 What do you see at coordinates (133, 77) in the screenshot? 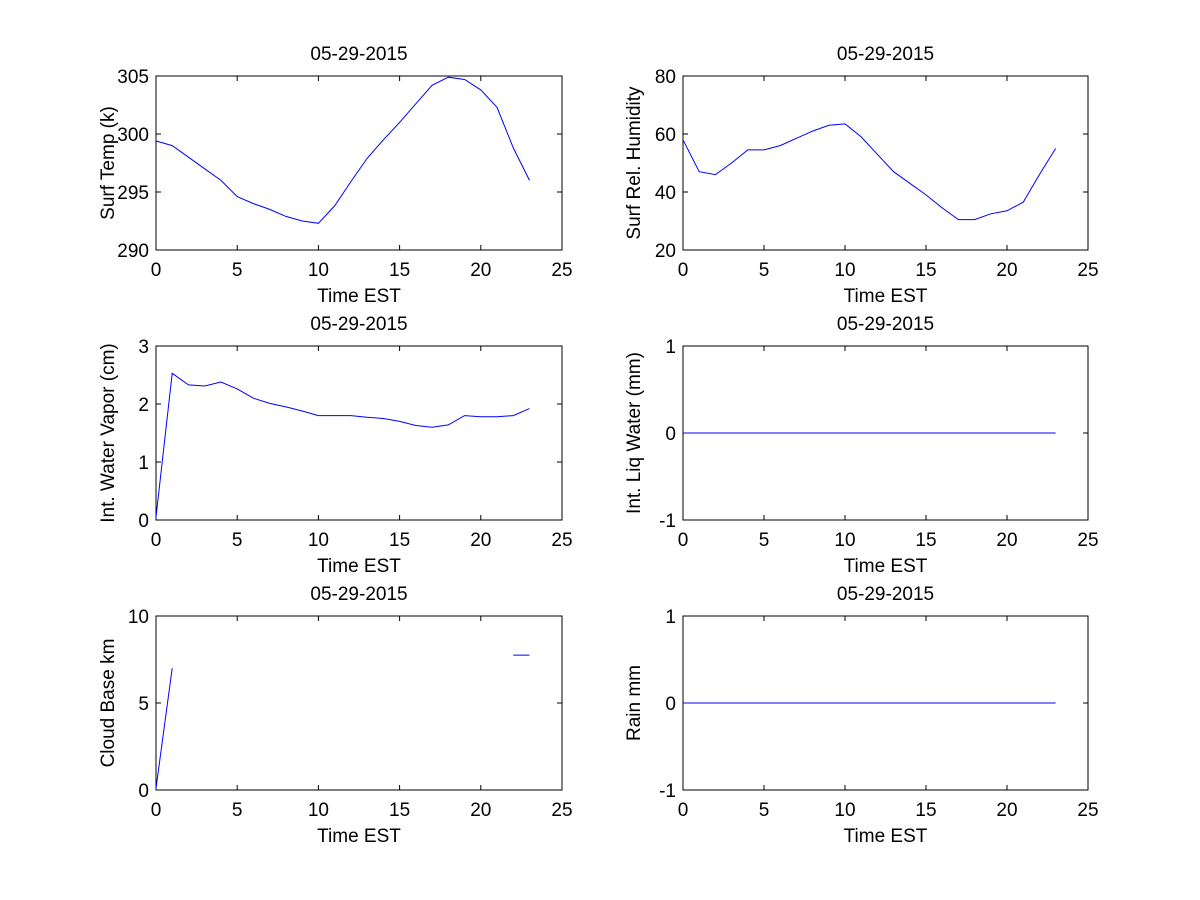
I see `y-tick-label: 305` at bounding box center [133, 77].